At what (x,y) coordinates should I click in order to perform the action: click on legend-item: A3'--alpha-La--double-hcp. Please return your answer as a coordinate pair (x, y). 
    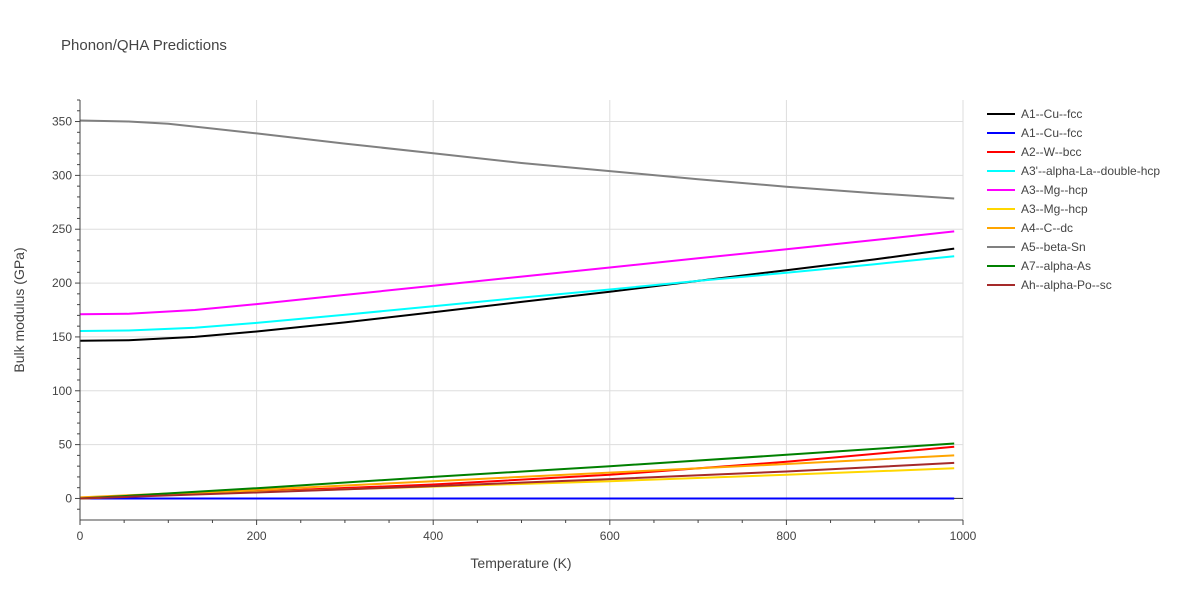
    Looking at the image, I should click on (1073, 171).